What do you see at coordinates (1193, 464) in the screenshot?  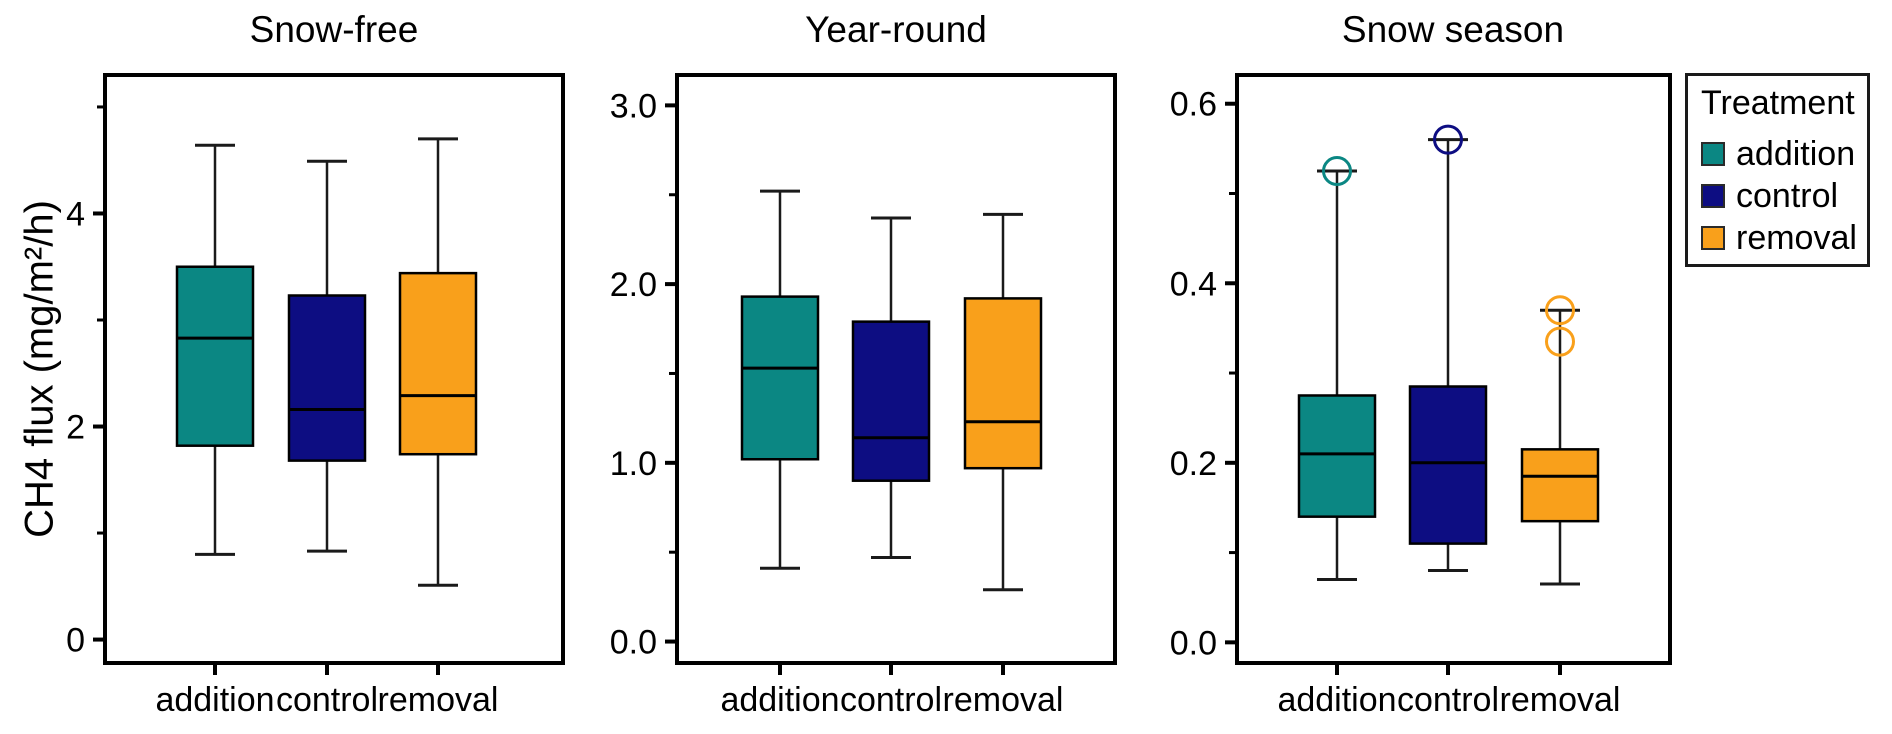 I see `y-tick-label: 0.2` at bounding box center [1193, 464].